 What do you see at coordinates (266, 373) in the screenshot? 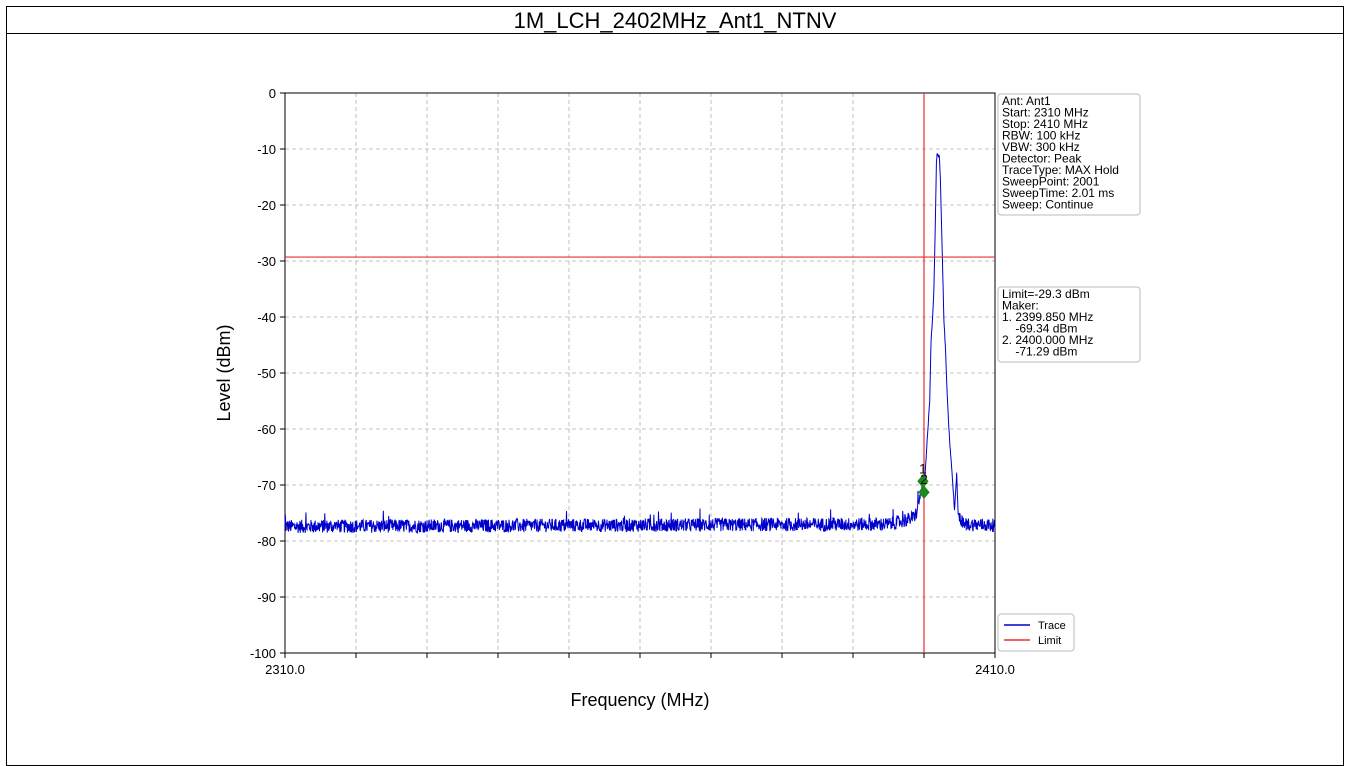
I see `y-tick-label: -50` at bounding box center [266, 373].